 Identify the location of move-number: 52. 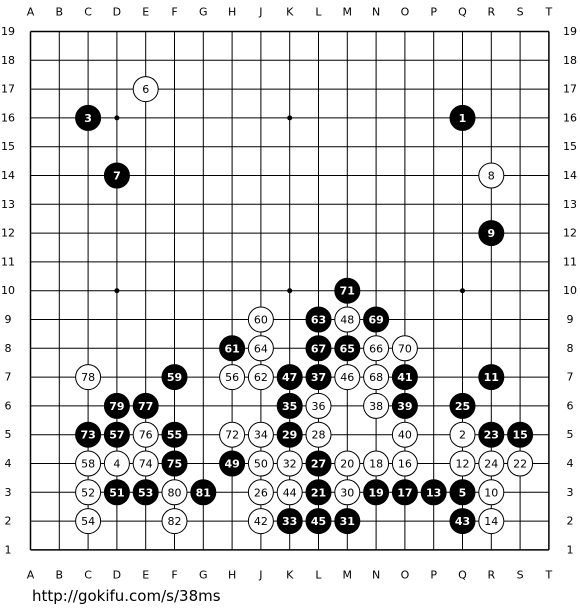
(88, 492).